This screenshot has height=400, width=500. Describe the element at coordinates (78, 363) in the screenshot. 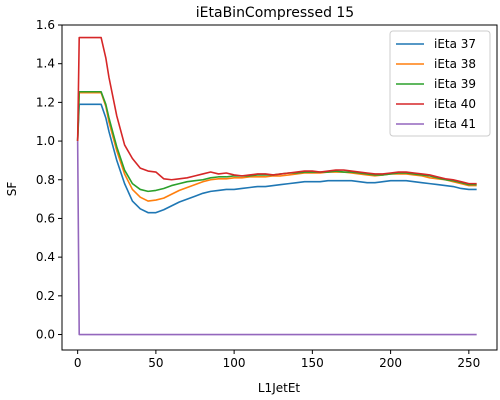

I see `x-tick-label: 0` at that location.